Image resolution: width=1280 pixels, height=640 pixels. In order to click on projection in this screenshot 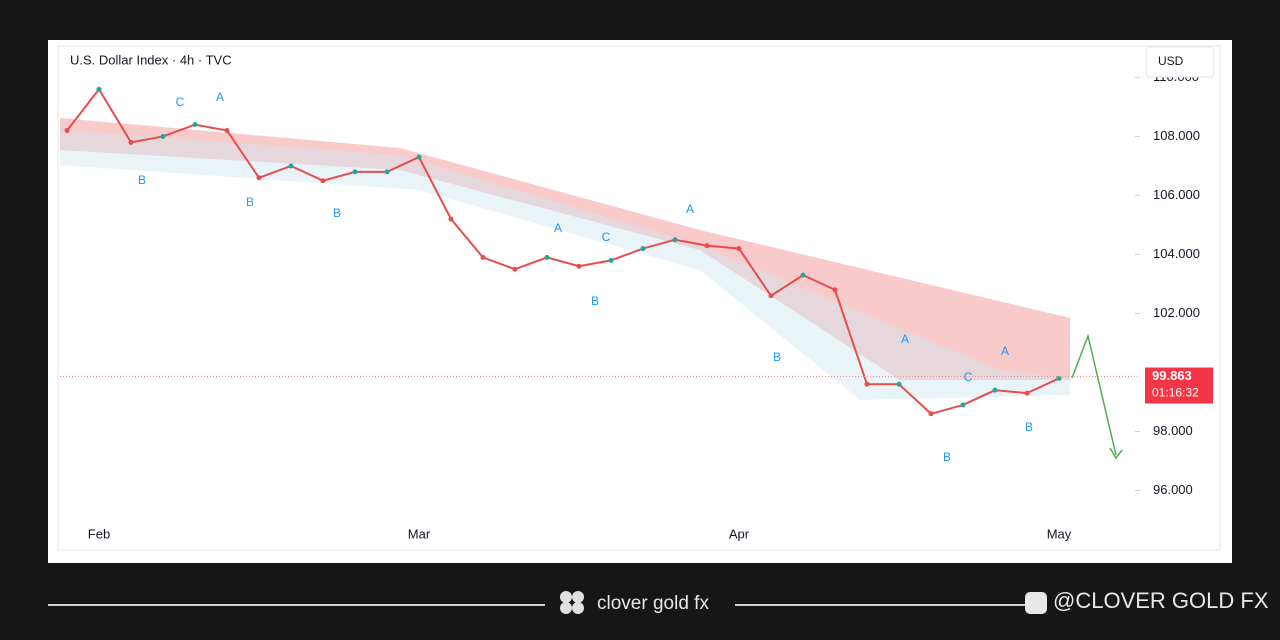, I will do `click(1094, 394)`.